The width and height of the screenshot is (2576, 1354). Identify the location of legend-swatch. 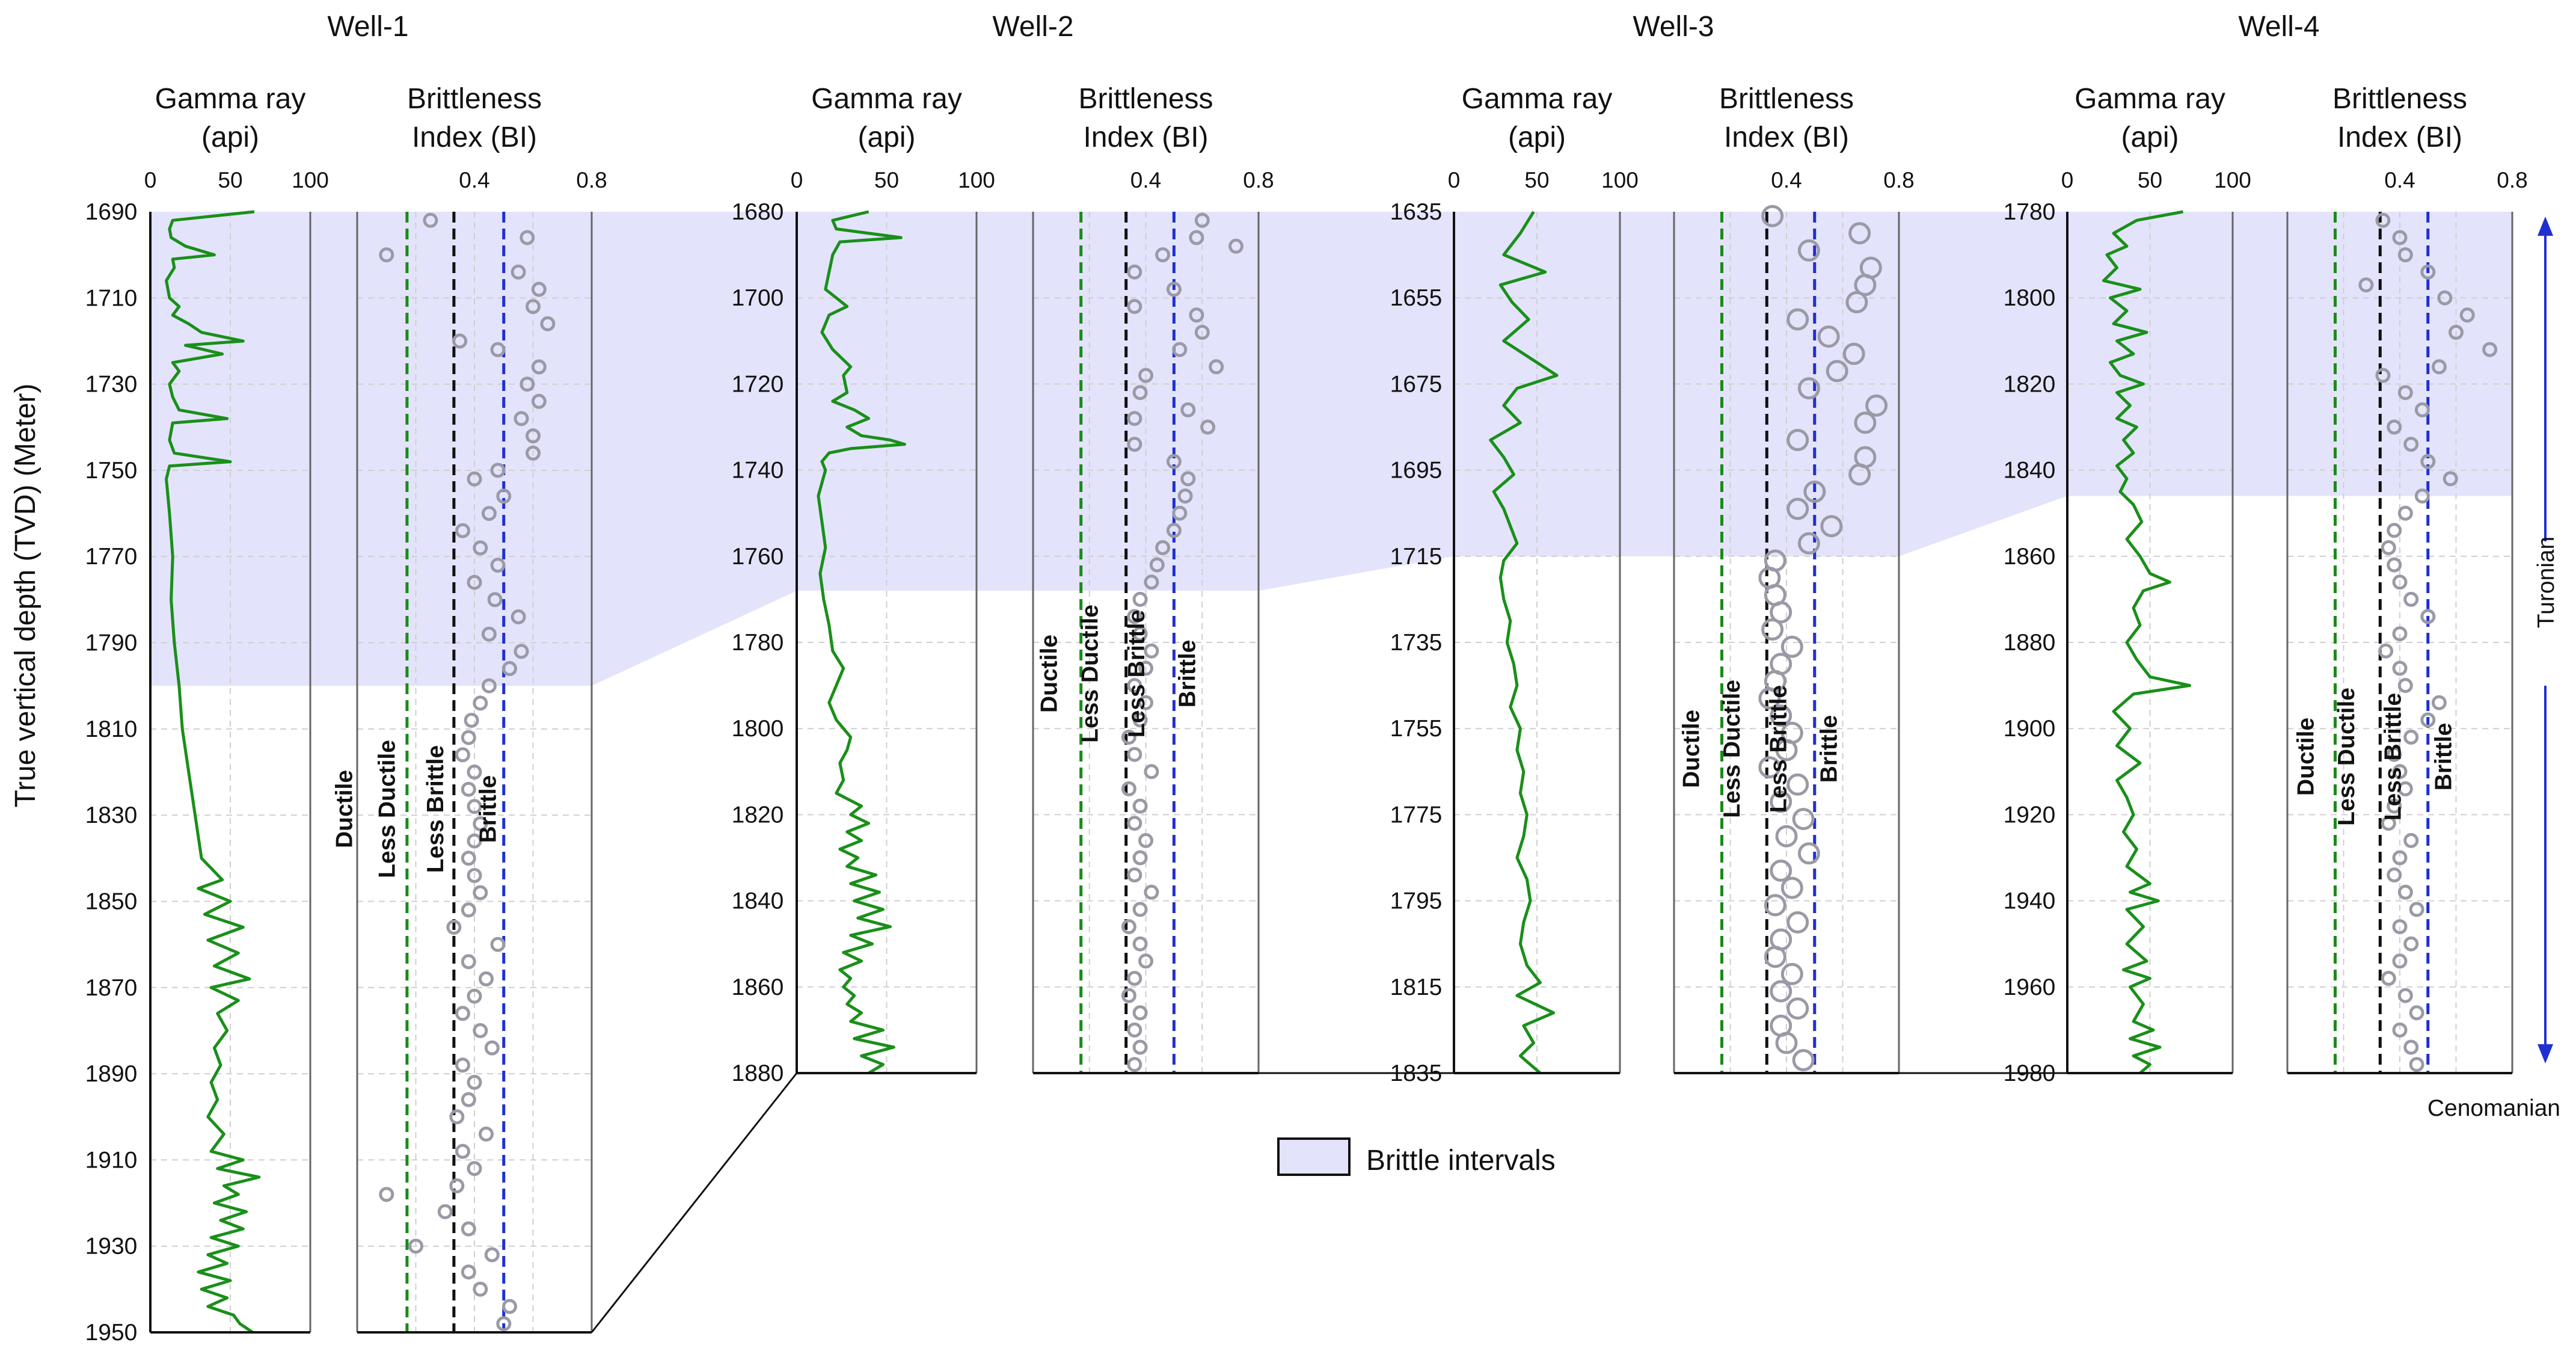
(1314, 1156).